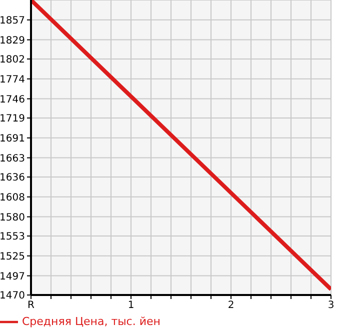 The image size is (345, 335). I want to click on y-tick-label: 1719, so click(12, 119).